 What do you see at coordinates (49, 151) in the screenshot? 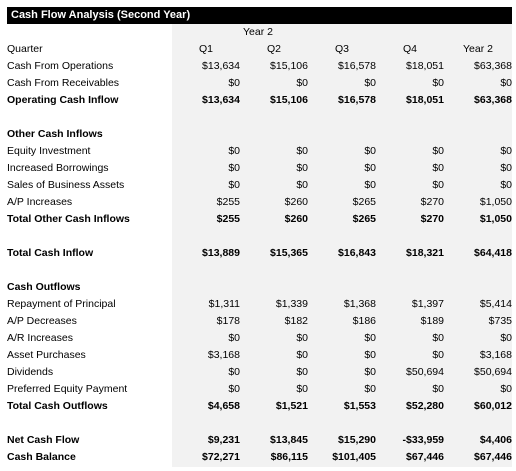
I see `row-label: Equity Investment` at bounding box center [49, 151].